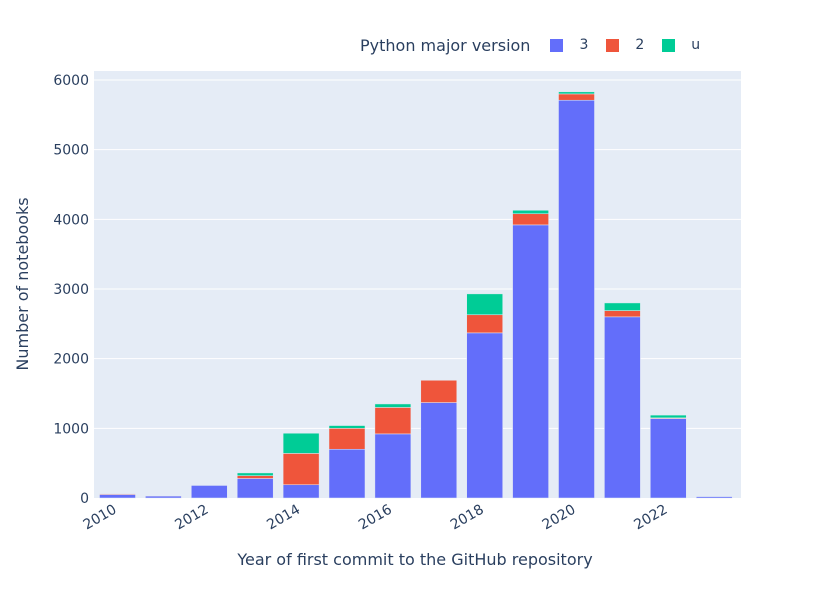 The width and height of the screenshot is (831, 593). Describe the element at coordinates (22, 283) in the screenshot. I see `y-axis-title: Number of notebooks` at that location.